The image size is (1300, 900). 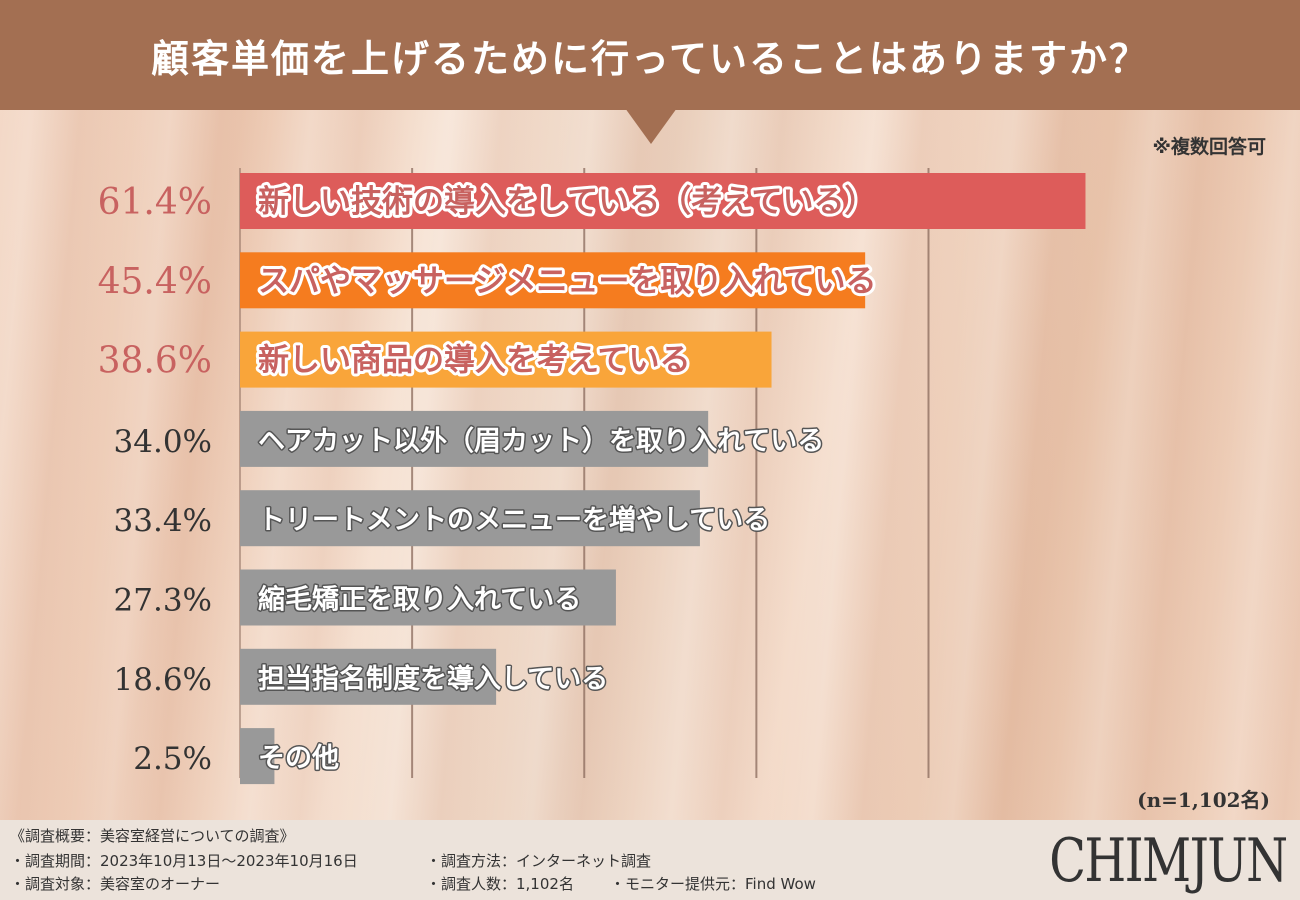 I want to click on monitor-provider: ・モニター提供元：Find Wow, so click(x=713, y=884).